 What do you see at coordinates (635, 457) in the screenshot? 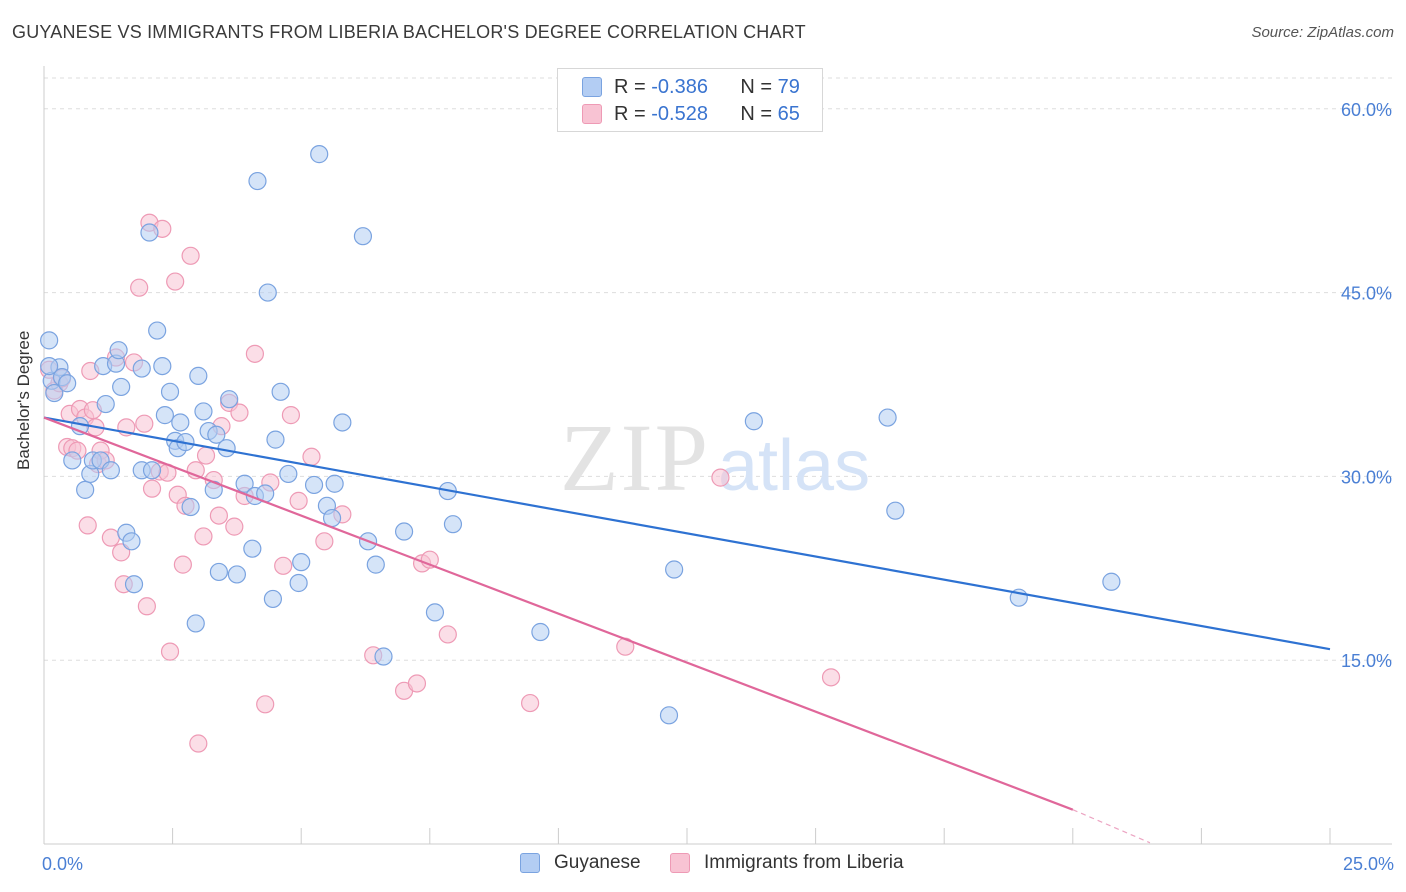
I see `watermark-zip: ZIP` at bounding box center [635, 457].